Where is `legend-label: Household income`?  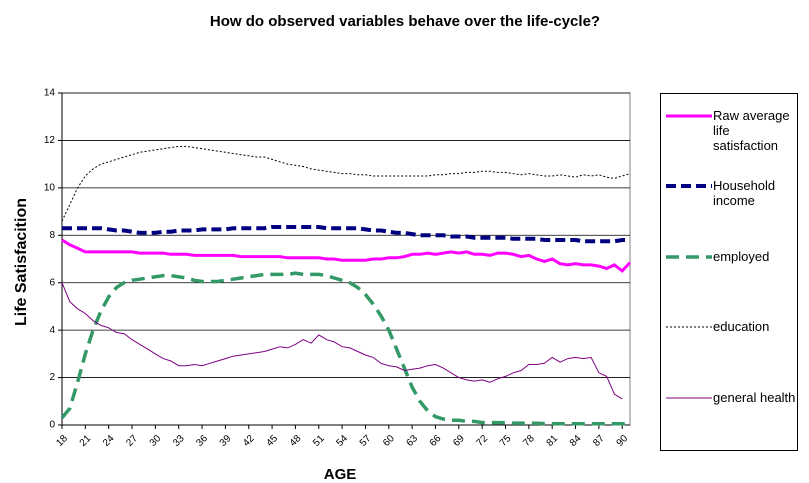
legend-label: Household income is located at coordinates (744, 193).